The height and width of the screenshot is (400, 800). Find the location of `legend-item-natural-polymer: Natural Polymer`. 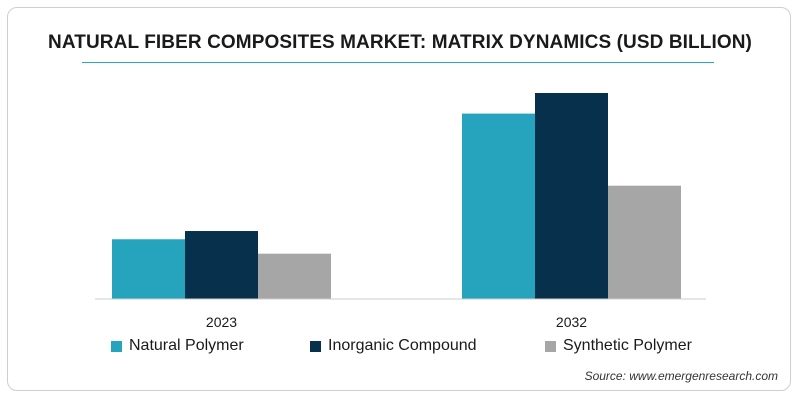

legend-item-natural-polymer: Natural Polymer is located at coordinates (177, 346).